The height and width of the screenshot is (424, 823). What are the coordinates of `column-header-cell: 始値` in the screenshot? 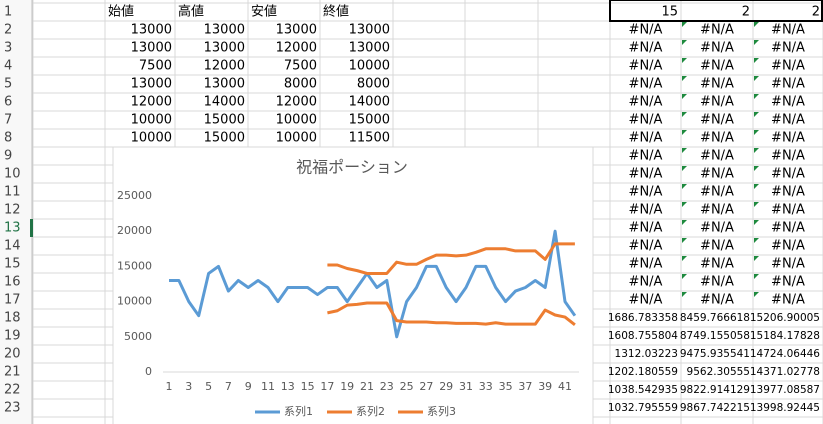 It's located at (121, 12).